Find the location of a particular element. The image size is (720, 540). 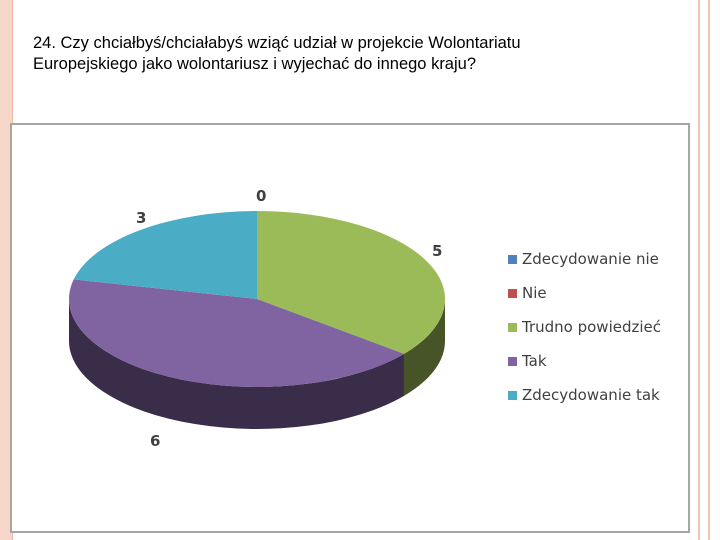

pie-slice-tak is located at coordinates (236, 333).